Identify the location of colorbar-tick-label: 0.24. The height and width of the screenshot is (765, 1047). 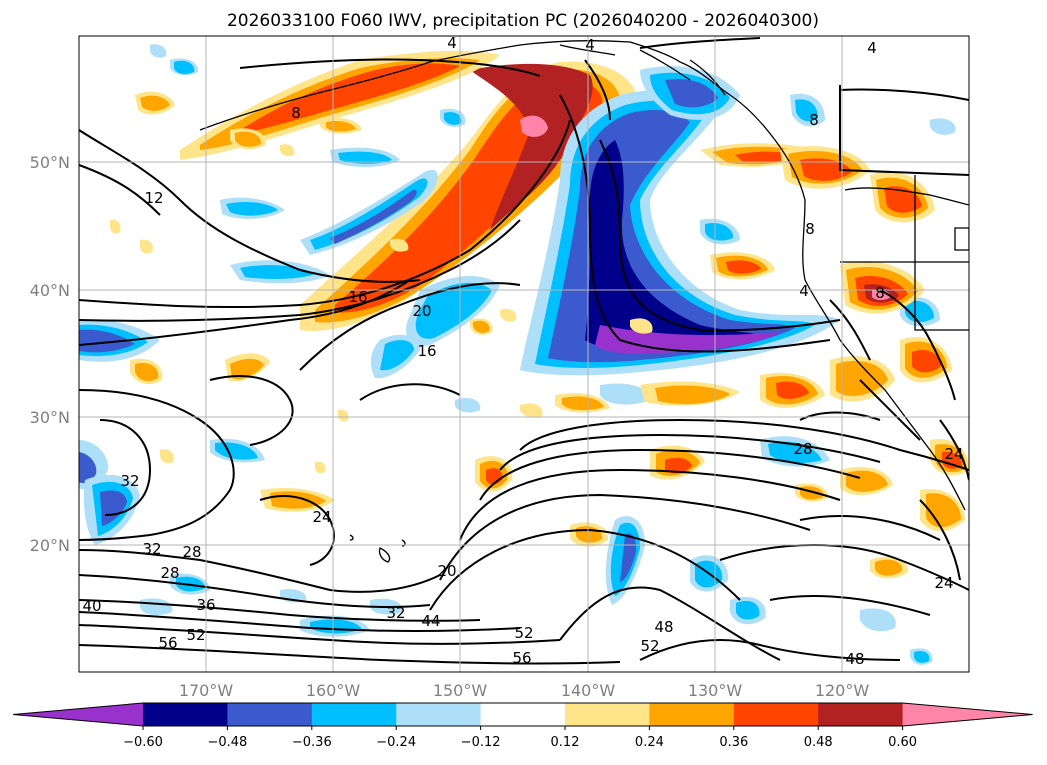
(649, 742).